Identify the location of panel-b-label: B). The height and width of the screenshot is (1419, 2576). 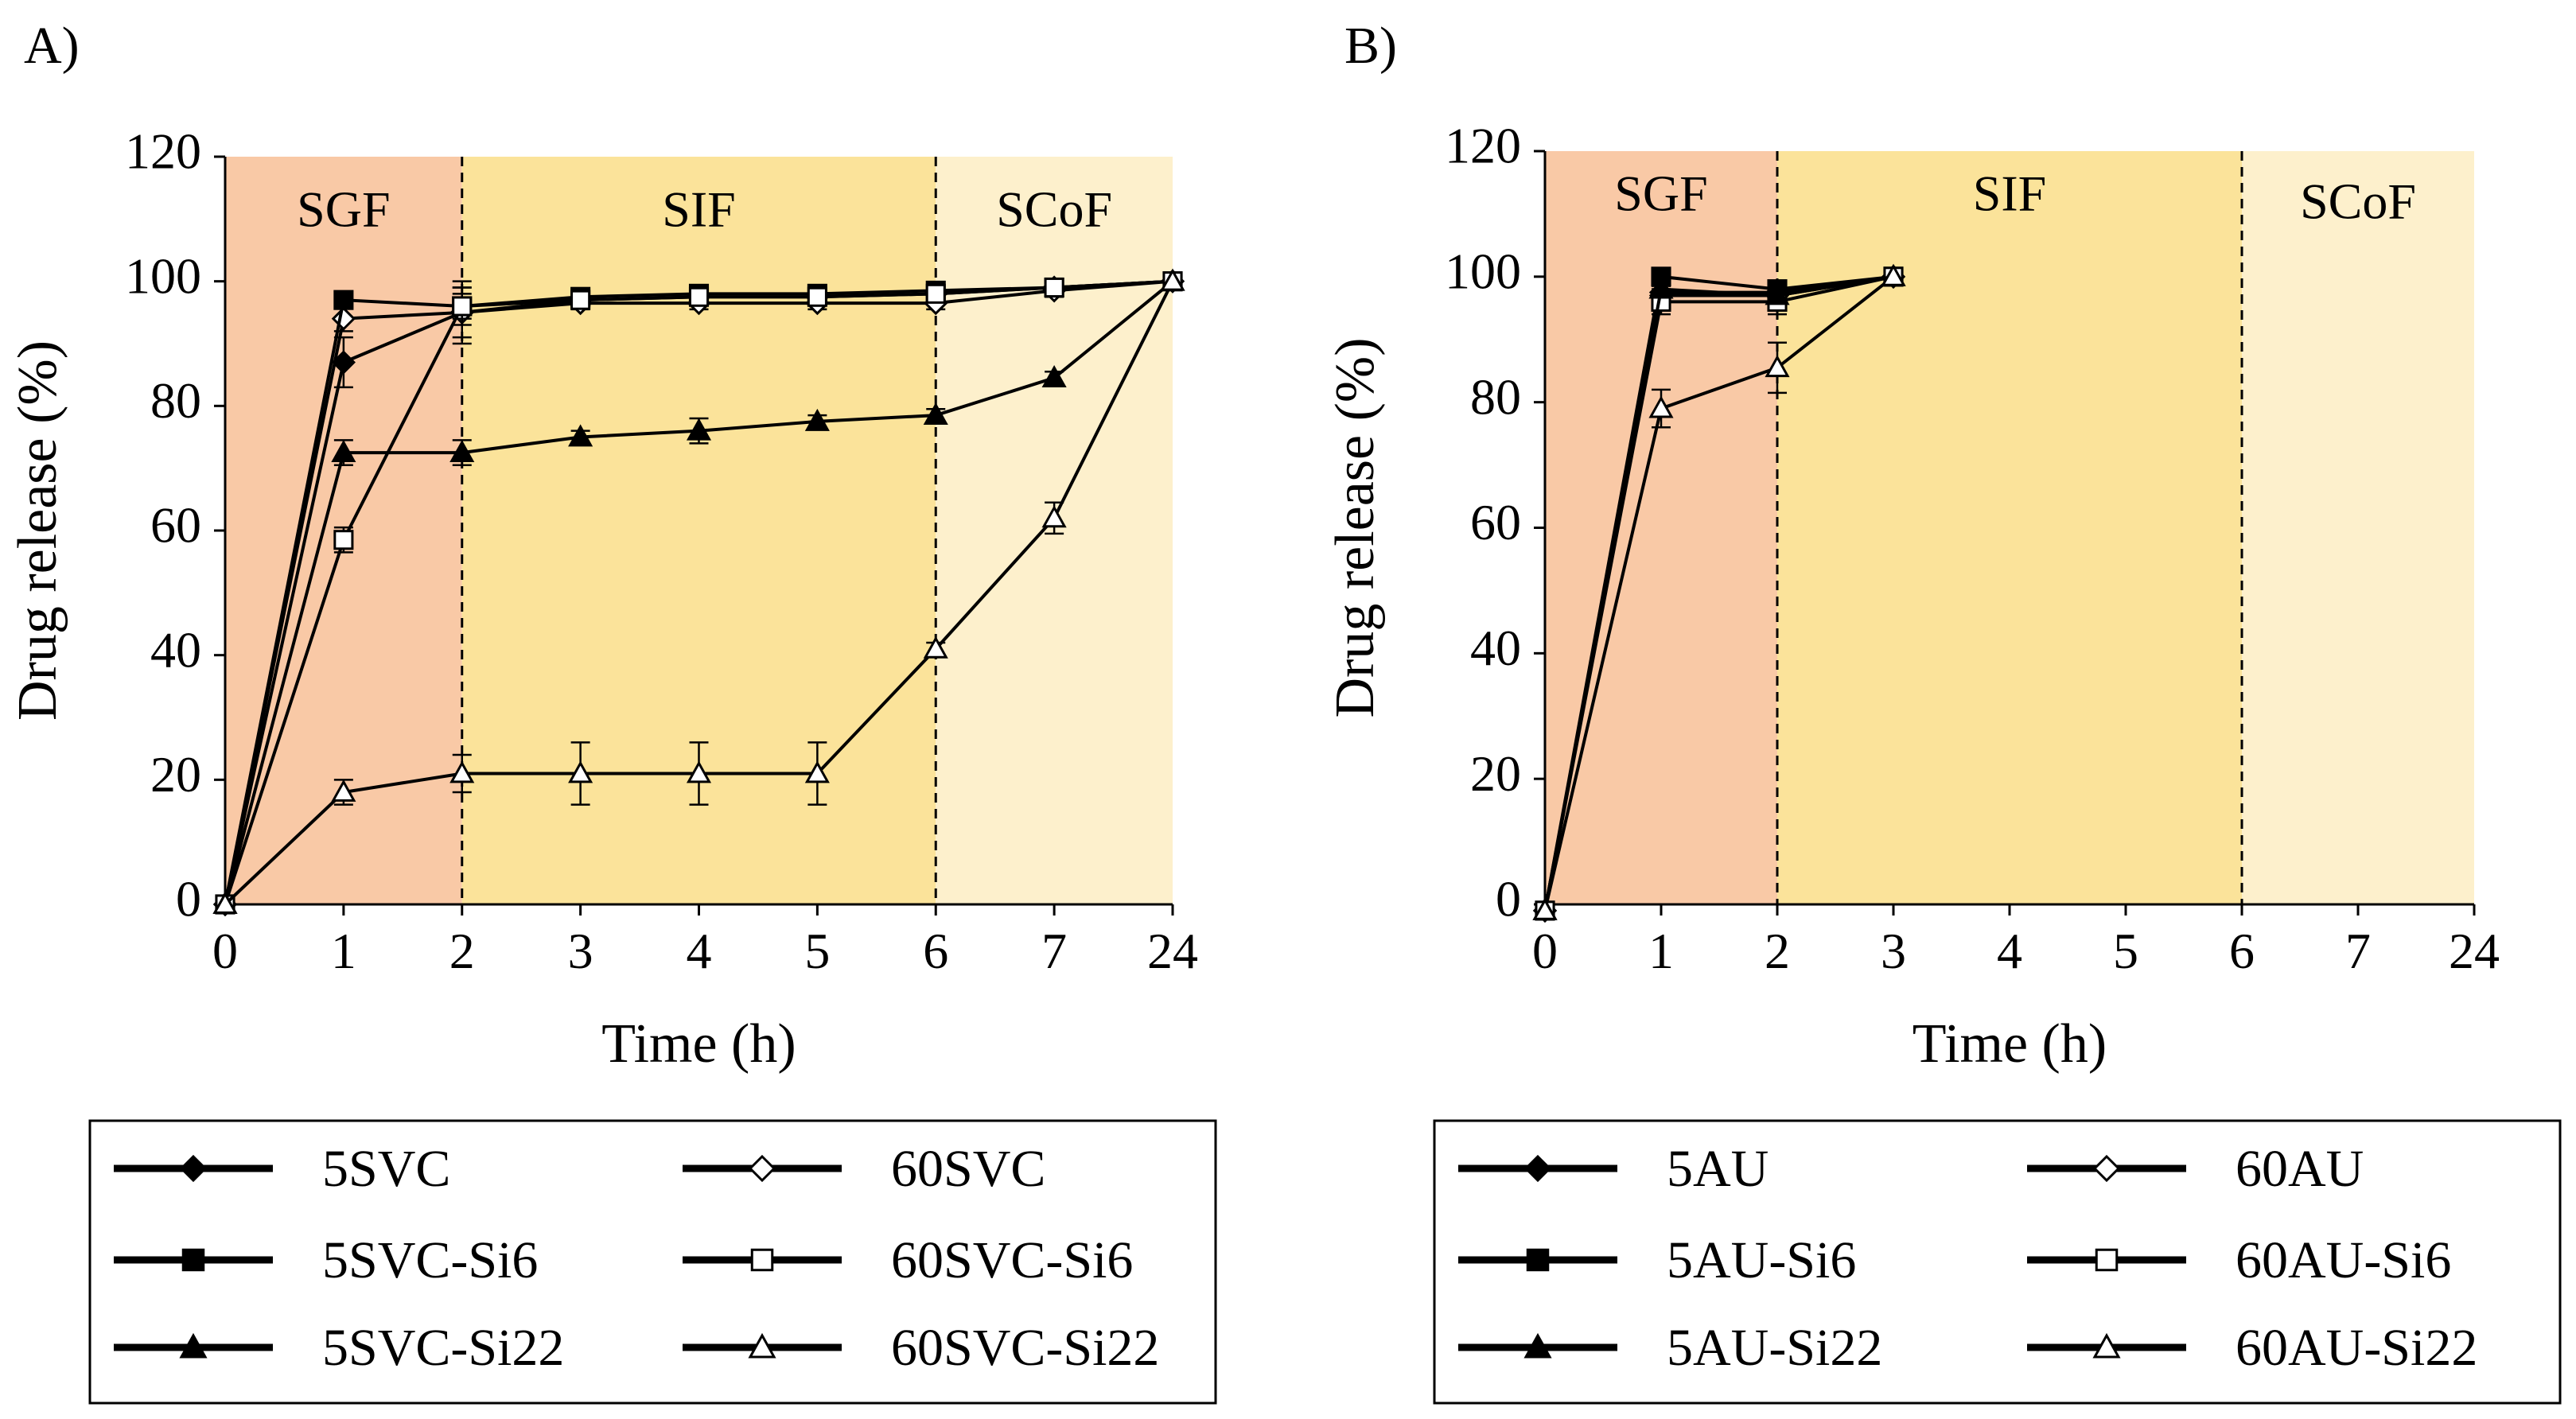
(1371, 46).